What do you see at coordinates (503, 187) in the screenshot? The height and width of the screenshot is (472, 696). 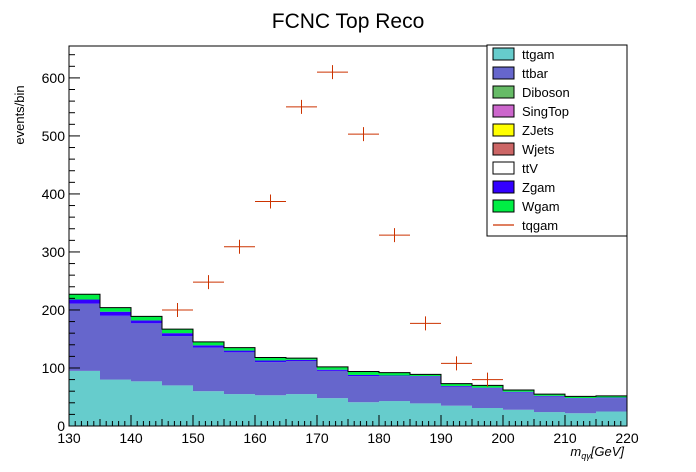 I see `legend-swatch-Zgam` at bounding box center [503, 187].